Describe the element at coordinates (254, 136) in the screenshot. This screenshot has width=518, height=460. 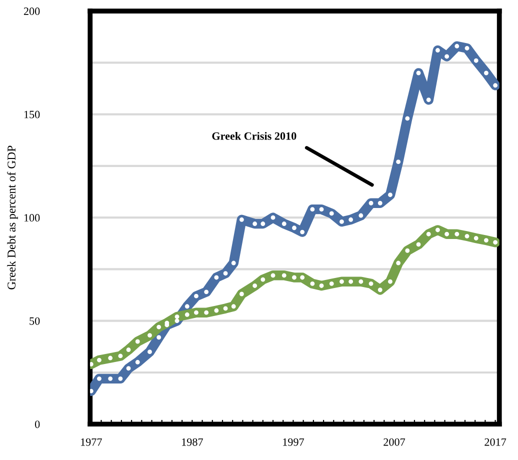
I see `annotation: Greek Crisis 2010` at that location.